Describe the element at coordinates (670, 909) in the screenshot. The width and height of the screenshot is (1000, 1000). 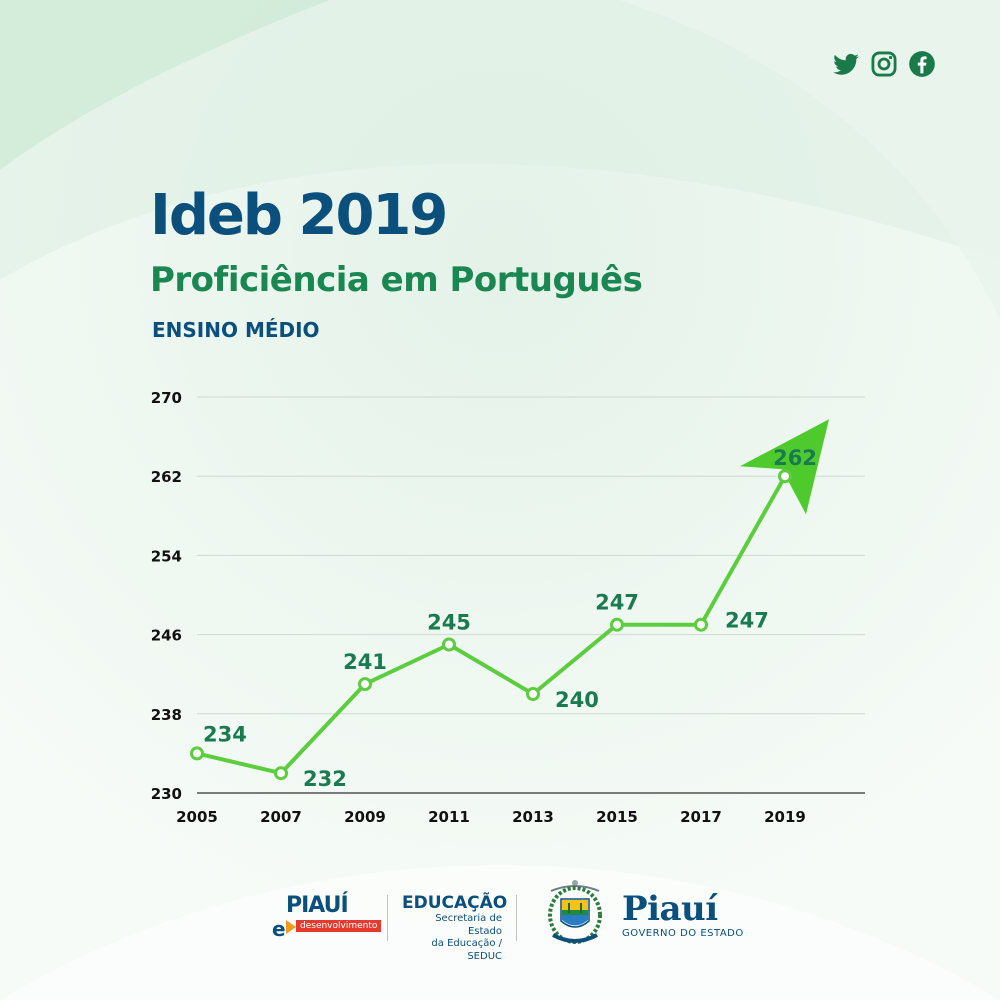
I see `governo-title: Piauí` at that location.